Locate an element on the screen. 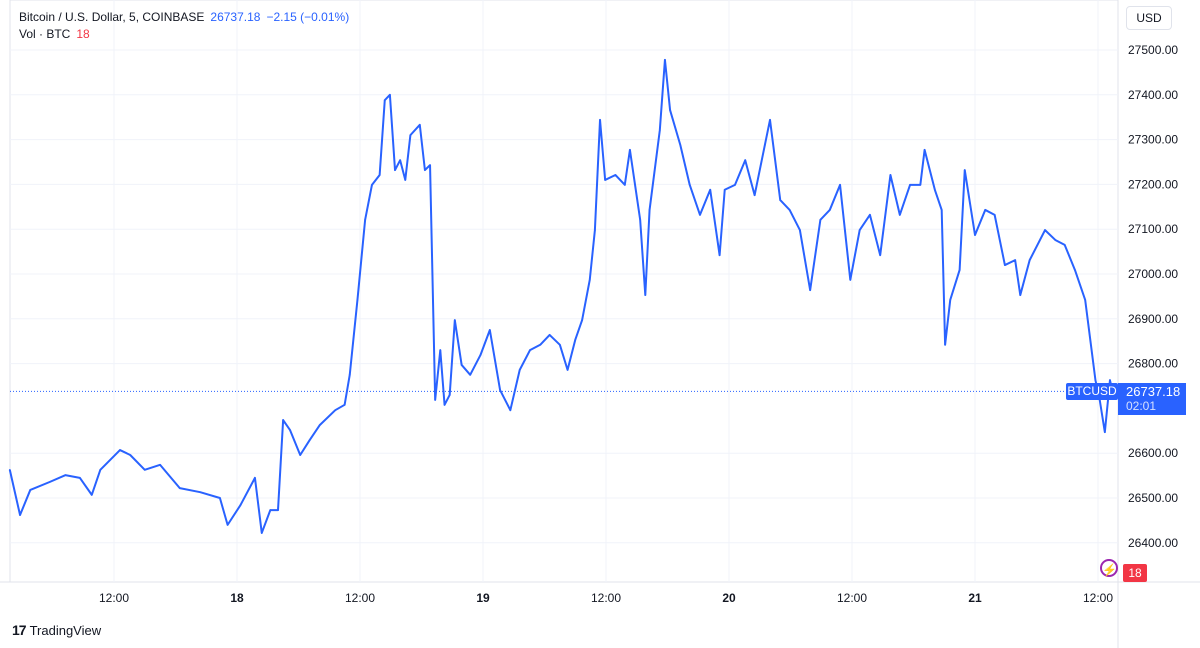 The width and height of the screenshot is (1200, 648). y-tick-label: 26600.00 is located at coordinates (1153, 453).